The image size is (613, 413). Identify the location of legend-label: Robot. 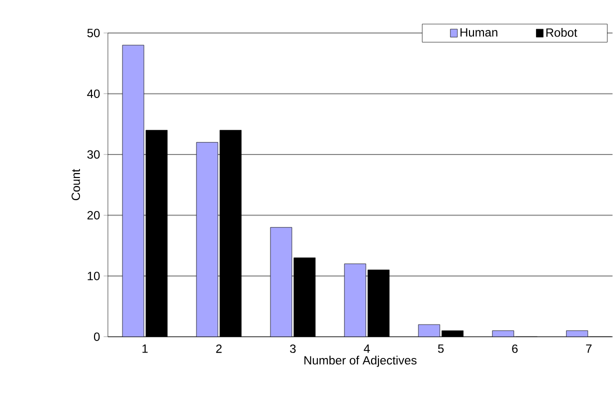
(562, 32).